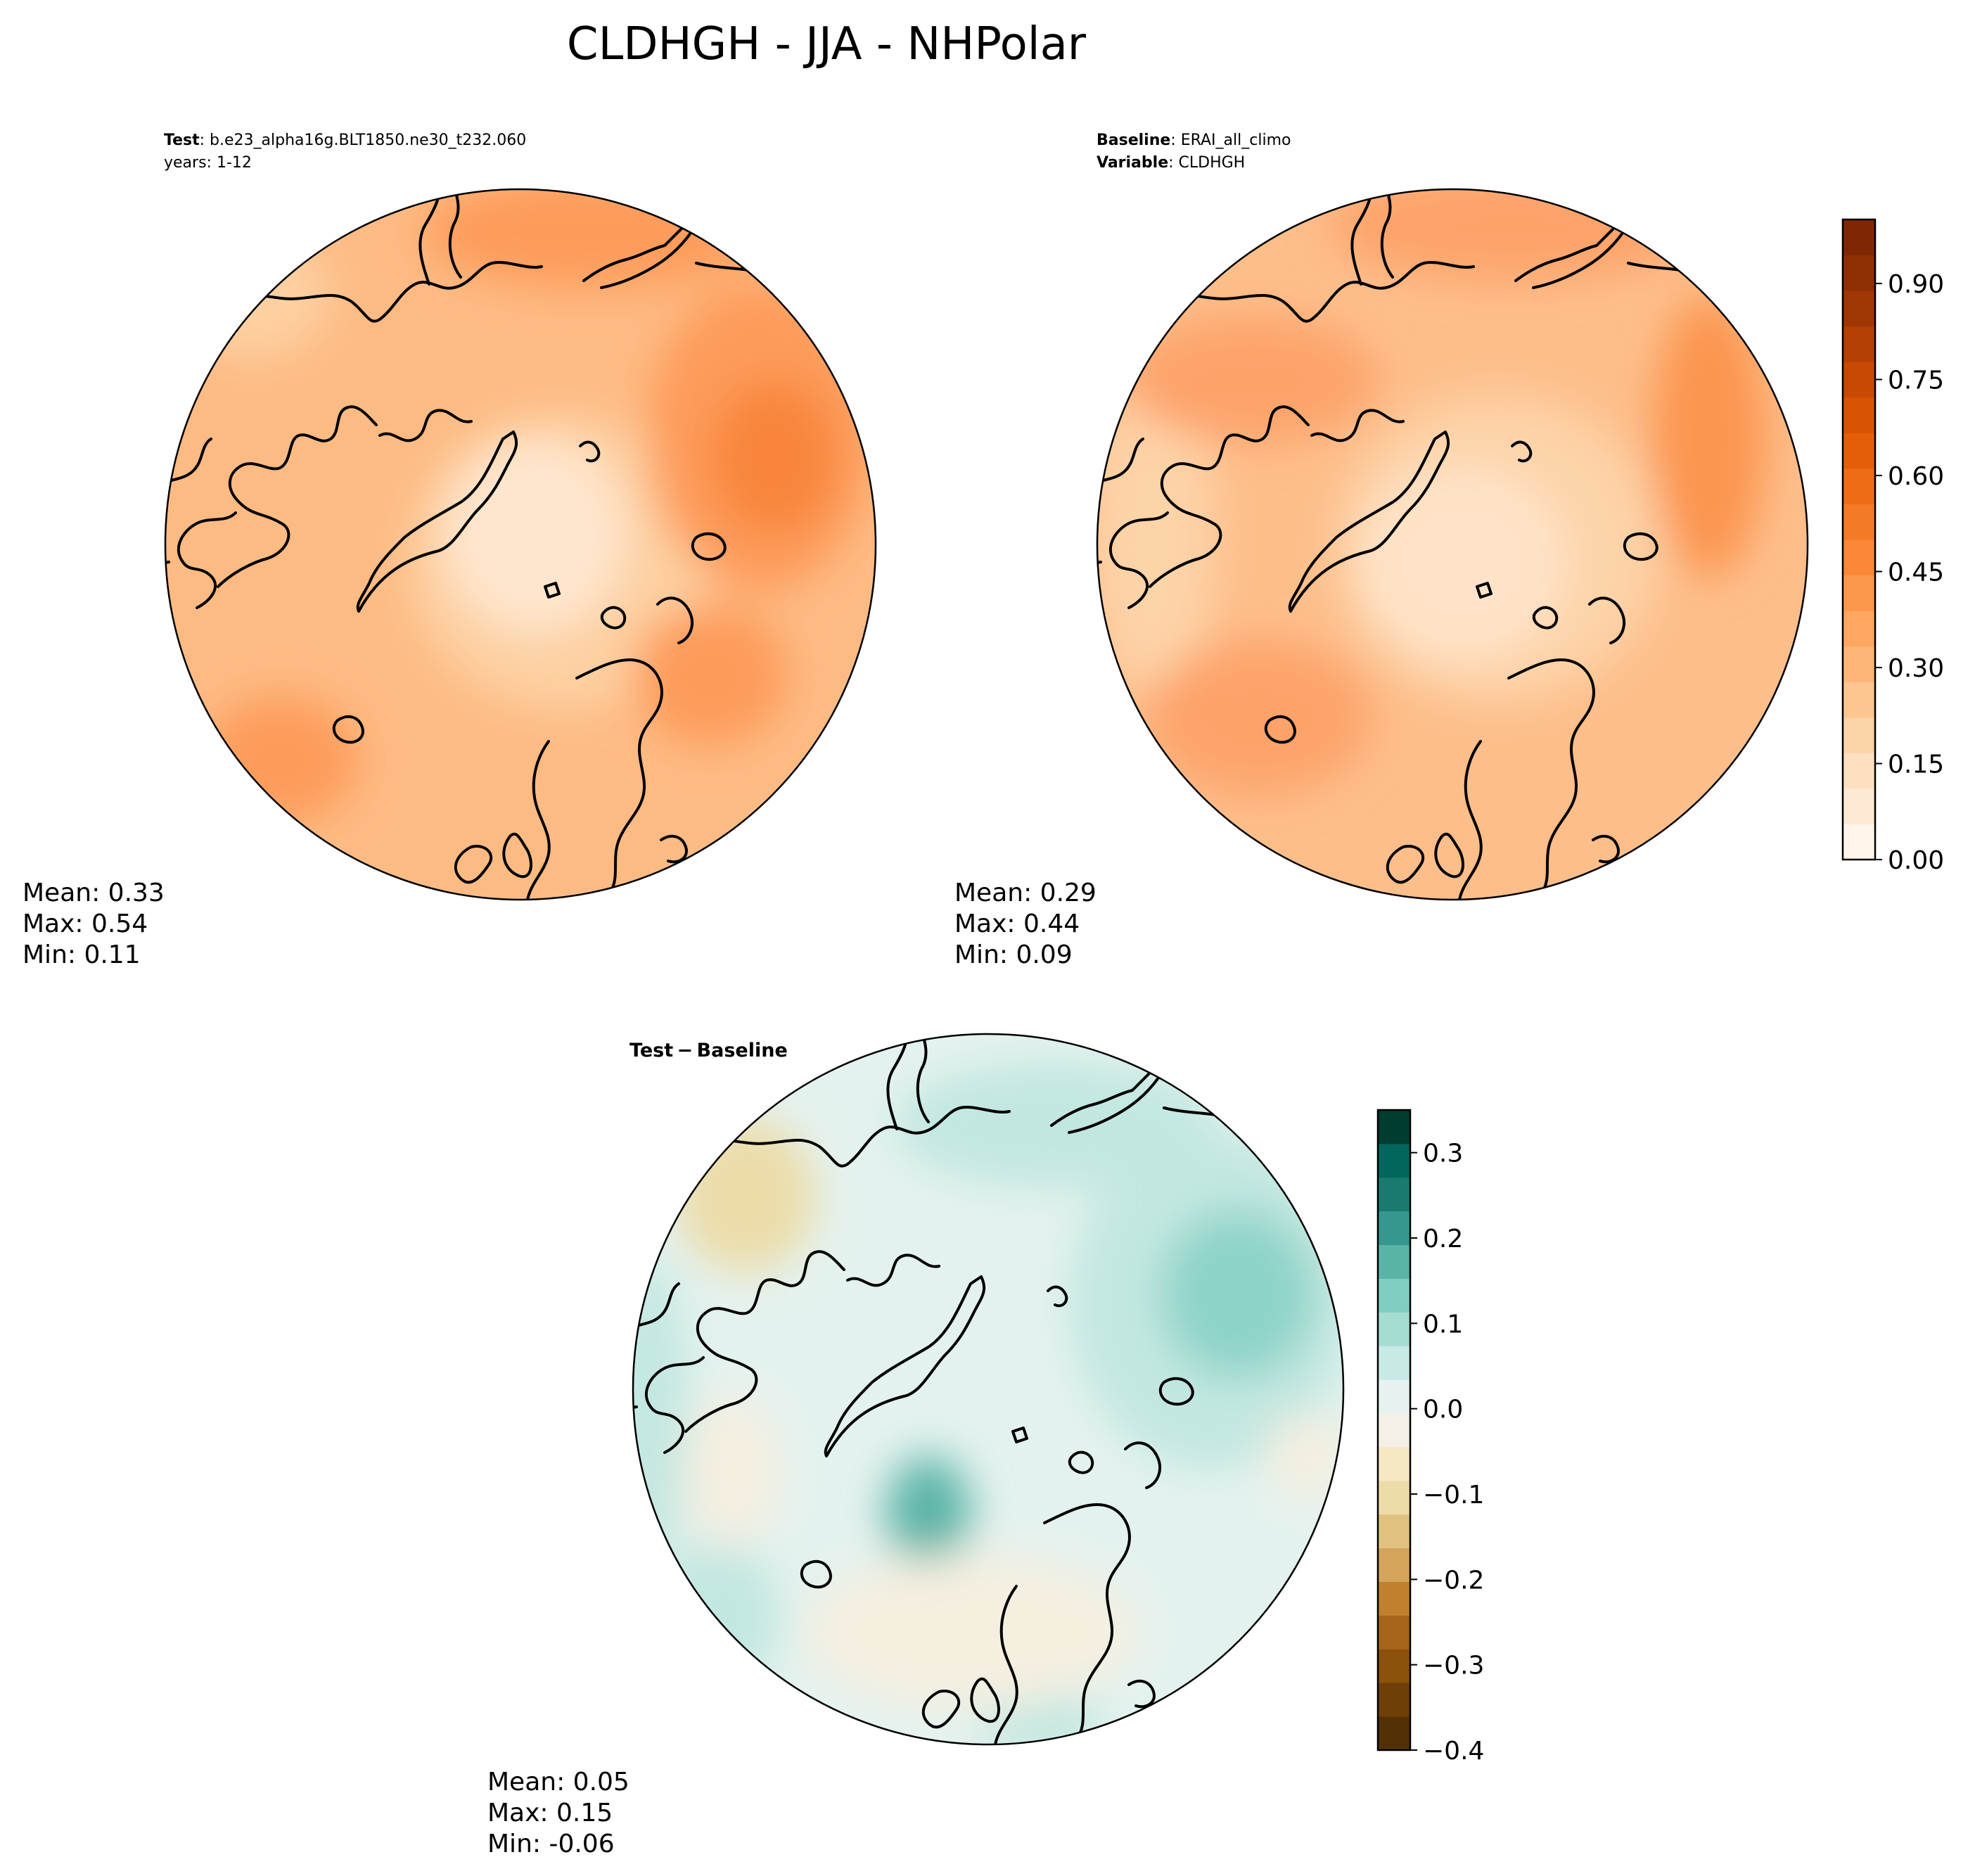 This screenshot has width=1975, height=1876. What do you see at coordinates (1916, 861) in the screenshot?
I see `cloud-colorbar-tick-label: 0.00` at bounding box center [1916, 861].